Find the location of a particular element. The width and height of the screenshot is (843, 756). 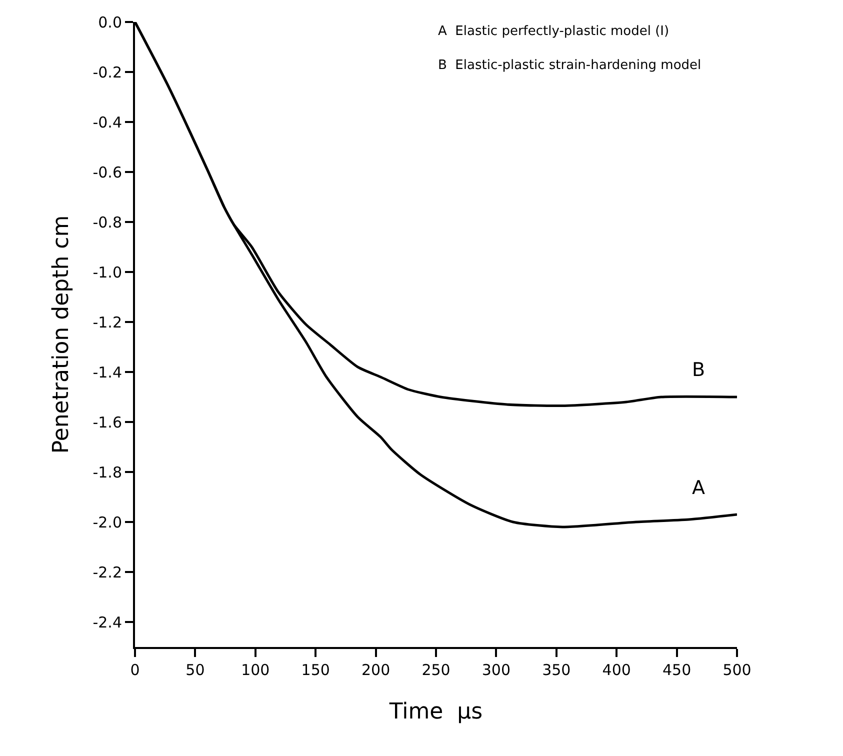

y-tick-label: -1.4 is located at coordinates (107, 372).